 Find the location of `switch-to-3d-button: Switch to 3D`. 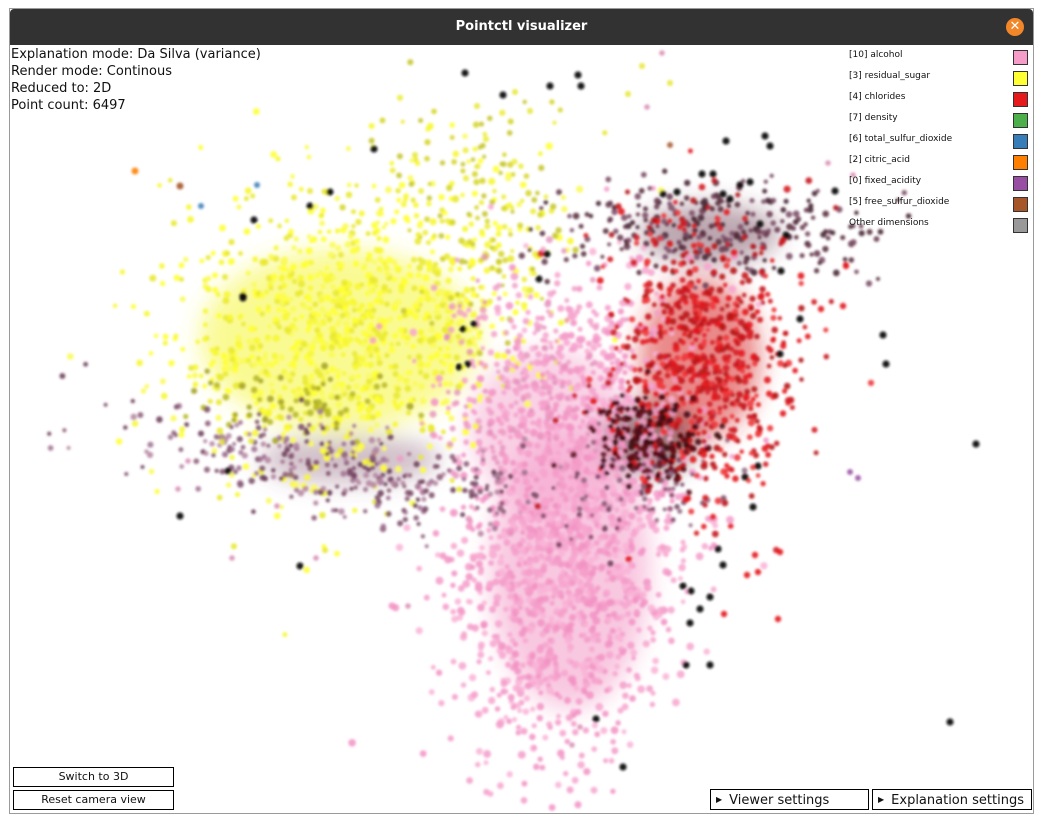

switch-to-3d-button: Switch to 3D is located at coordinates (93, 777).